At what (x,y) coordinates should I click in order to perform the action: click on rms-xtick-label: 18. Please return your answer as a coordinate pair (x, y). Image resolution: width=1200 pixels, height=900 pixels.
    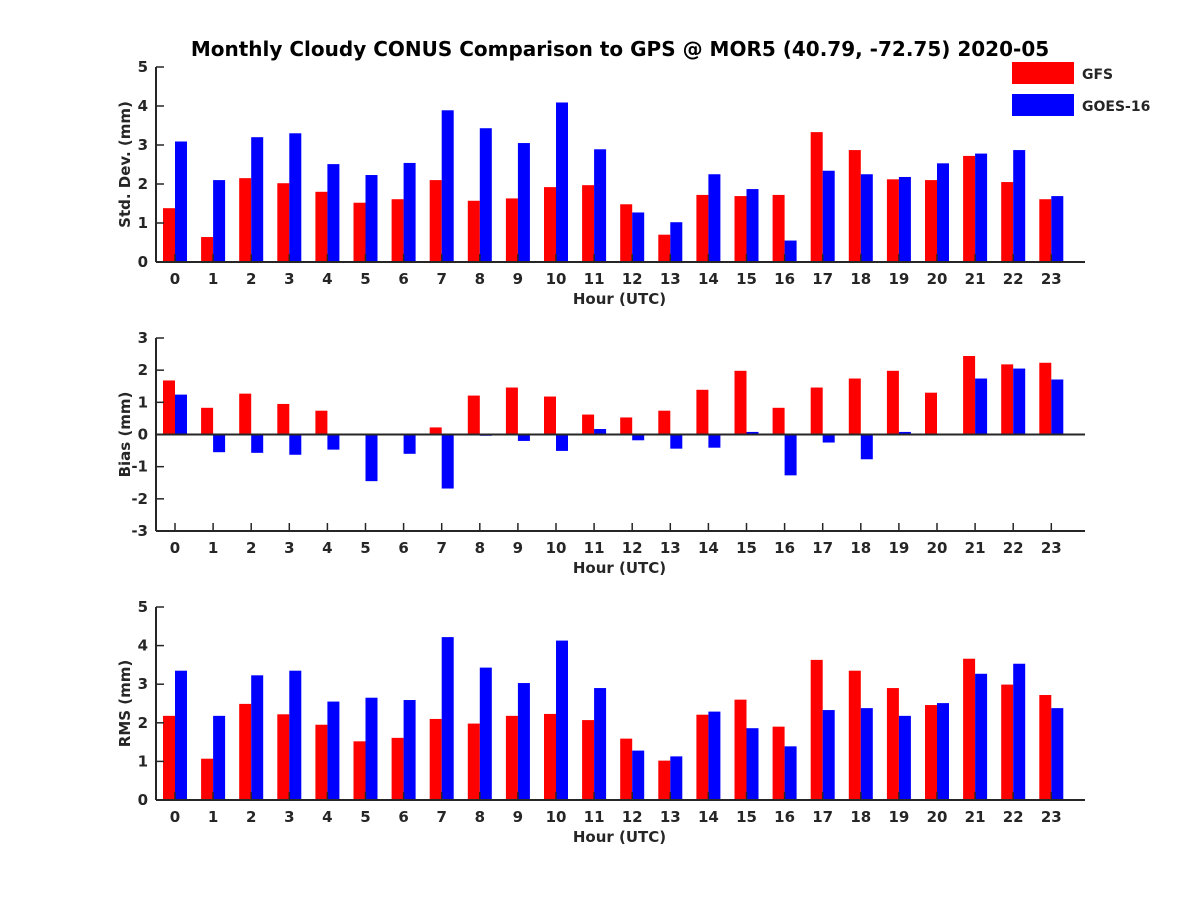
    Looking at the image, I should click on (860, 817).